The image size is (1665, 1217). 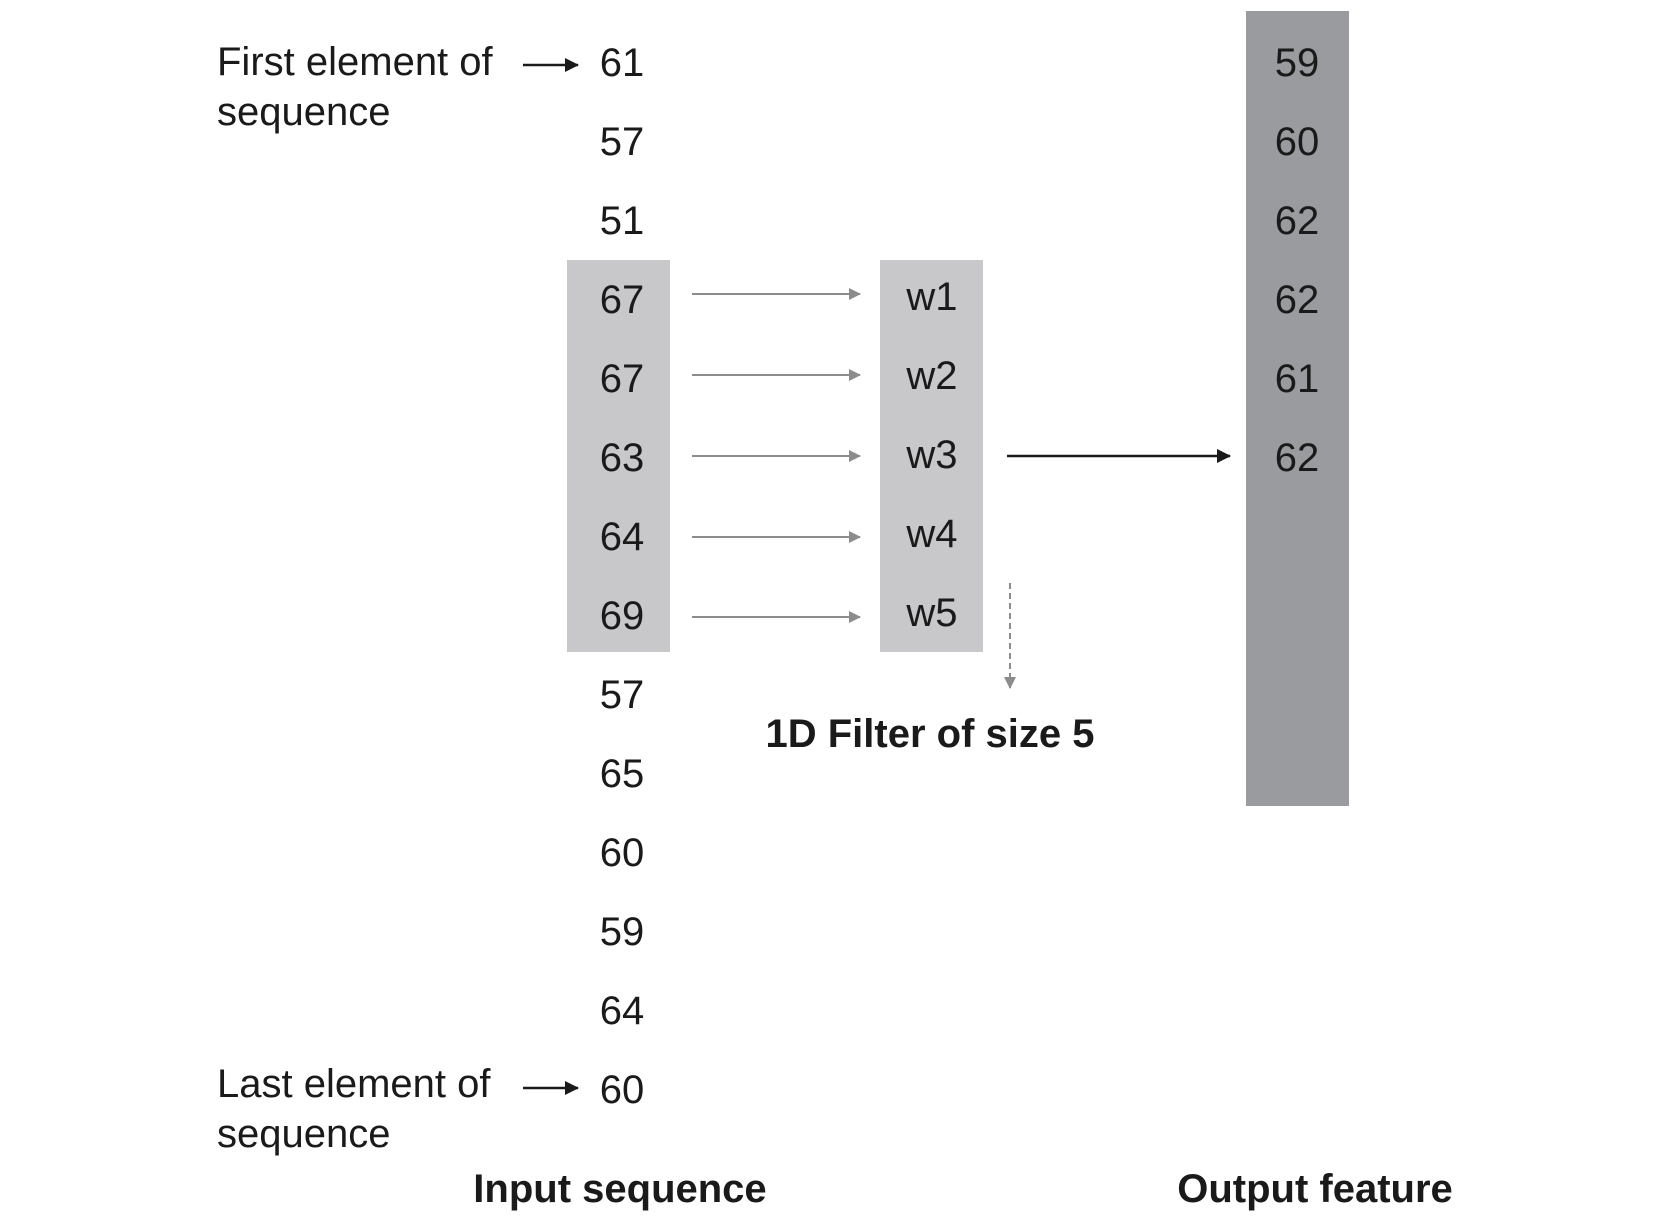 I want to click on input-value: 61, so click(x=622, y=63).